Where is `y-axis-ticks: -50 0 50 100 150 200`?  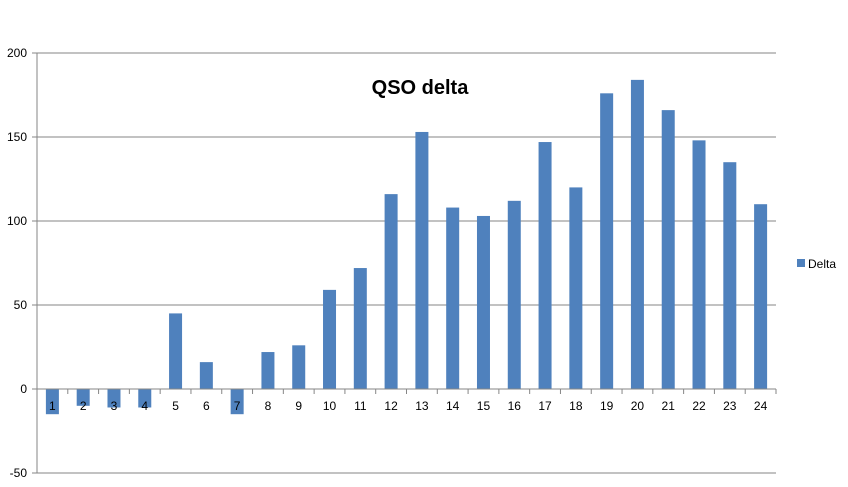
y-axis-ticks: -50 0 50 100 150 200 is located at coordinates (22, 263).